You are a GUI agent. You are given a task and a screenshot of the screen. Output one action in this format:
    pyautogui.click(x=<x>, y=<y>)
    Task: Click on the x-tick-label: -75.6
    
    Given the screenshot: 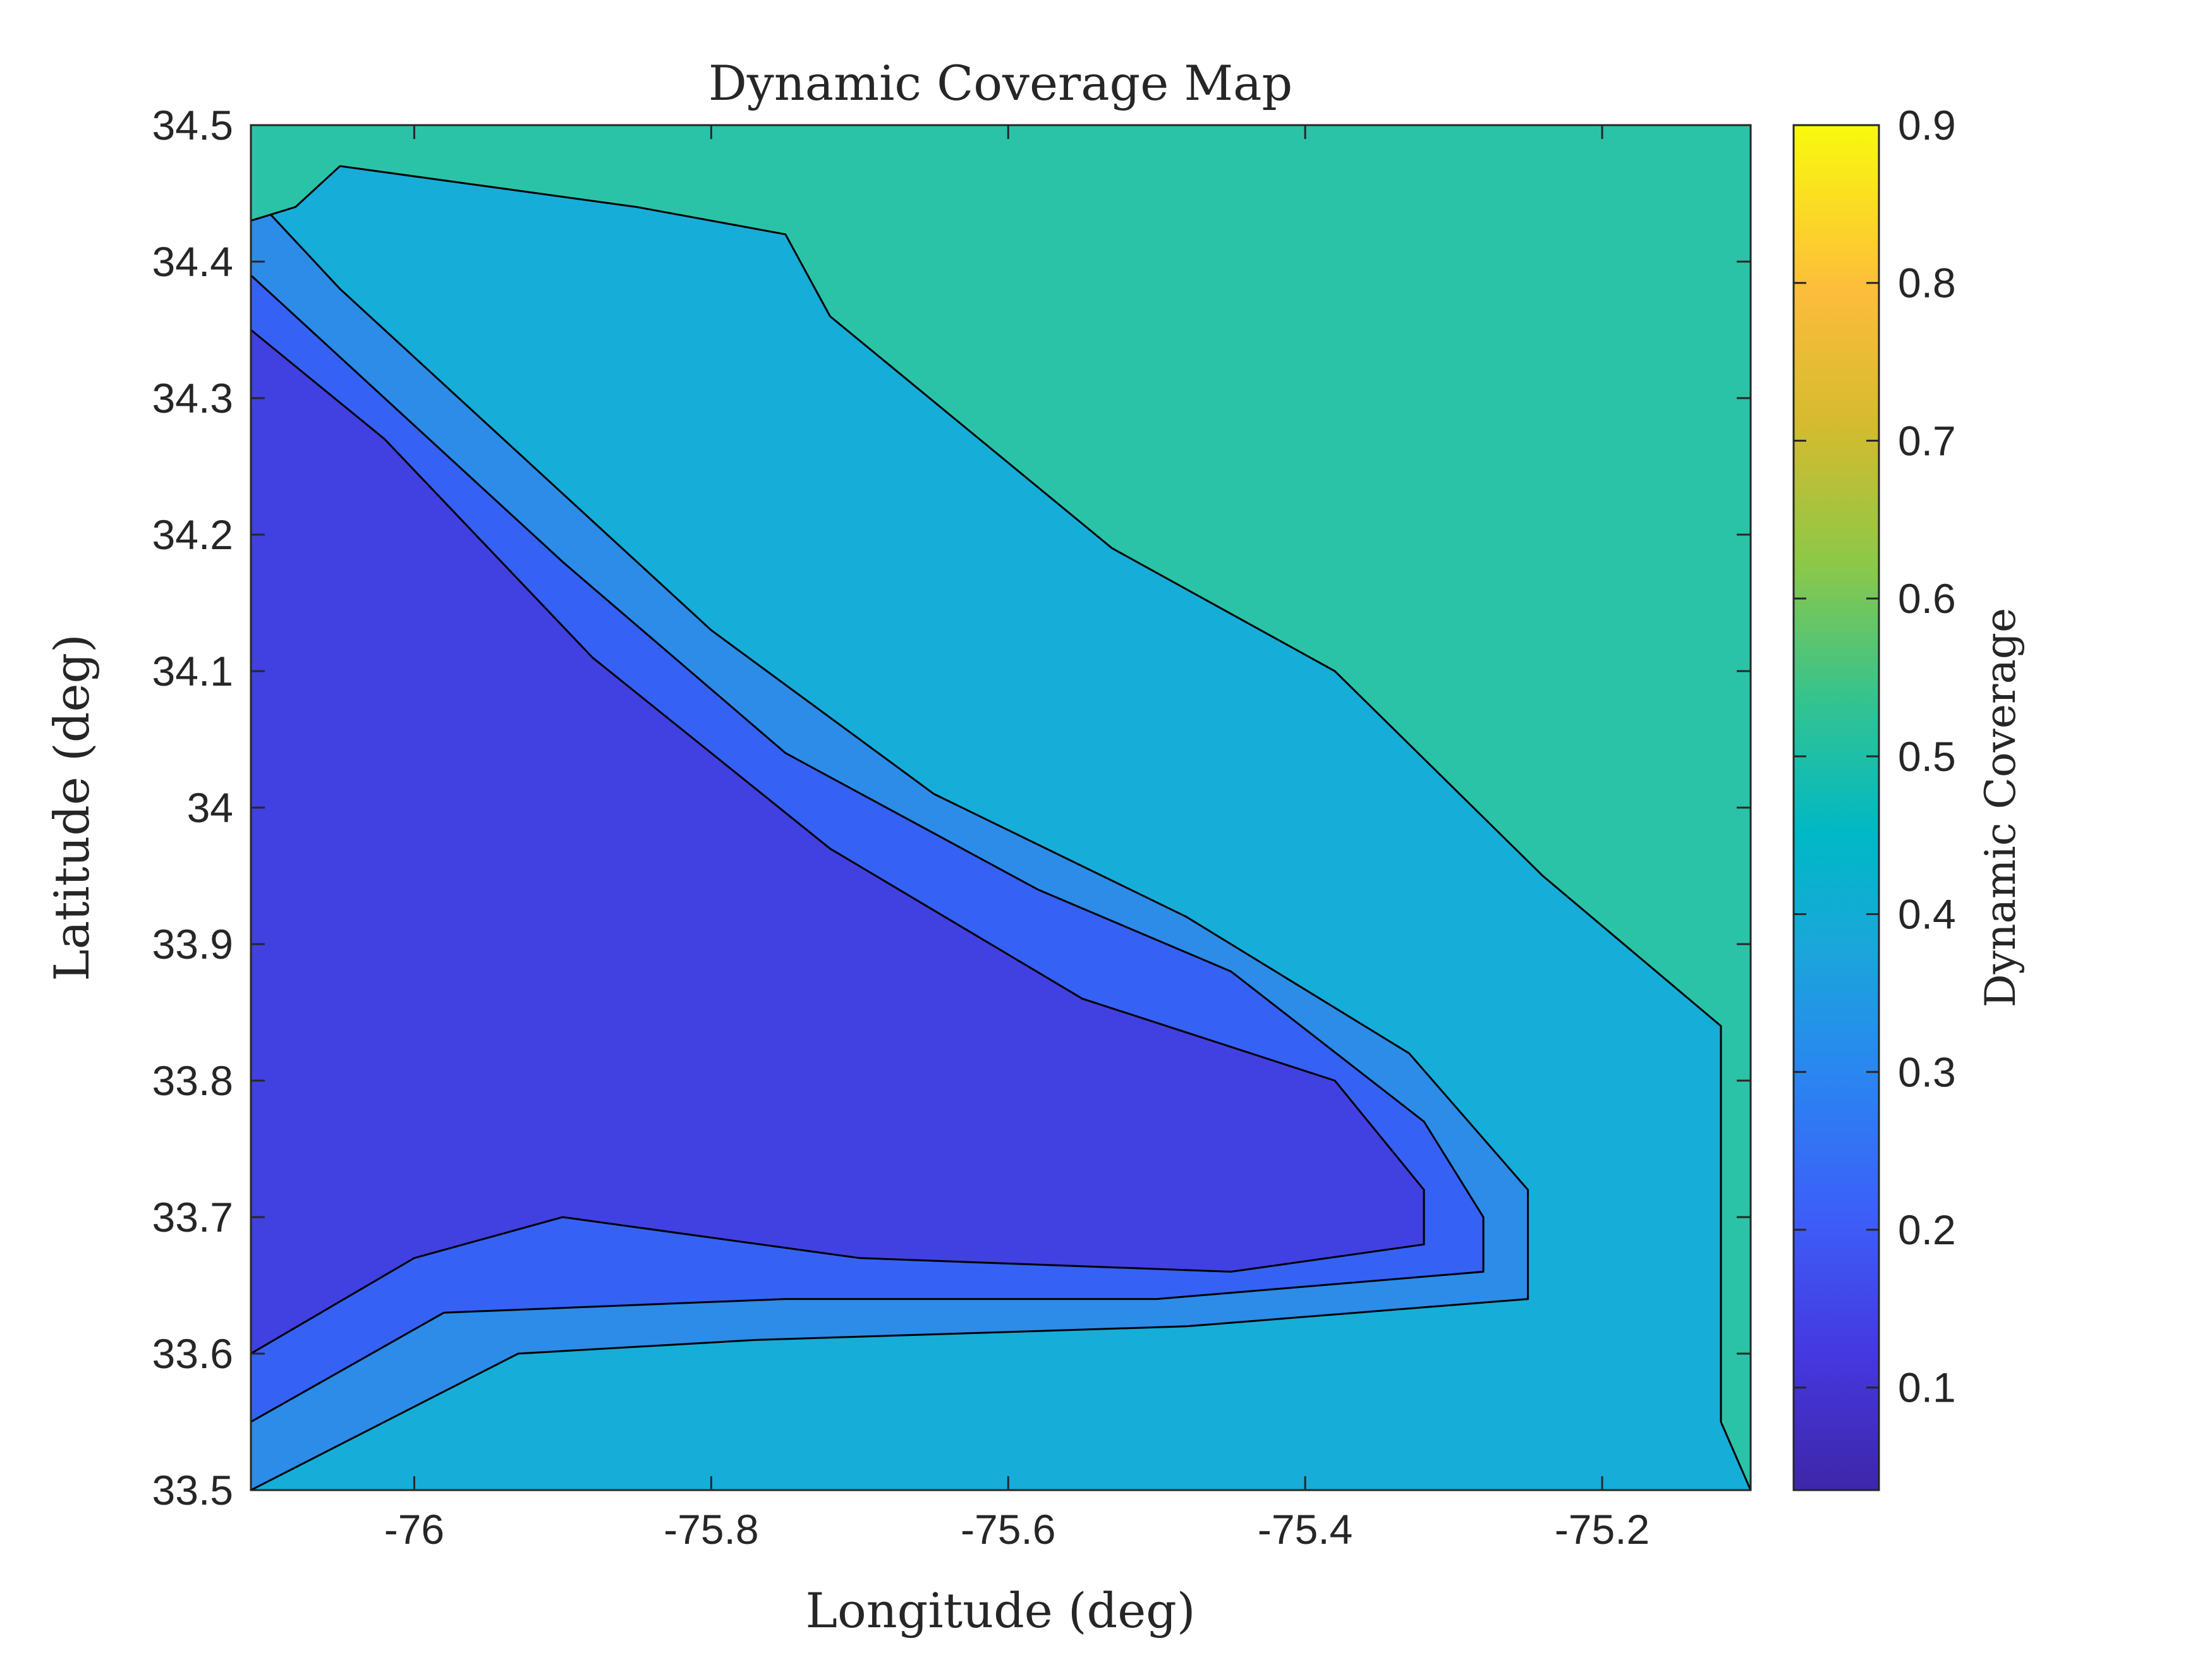 What is the action you would take?
    pyautogui.click(x=1008, y=1529)
    